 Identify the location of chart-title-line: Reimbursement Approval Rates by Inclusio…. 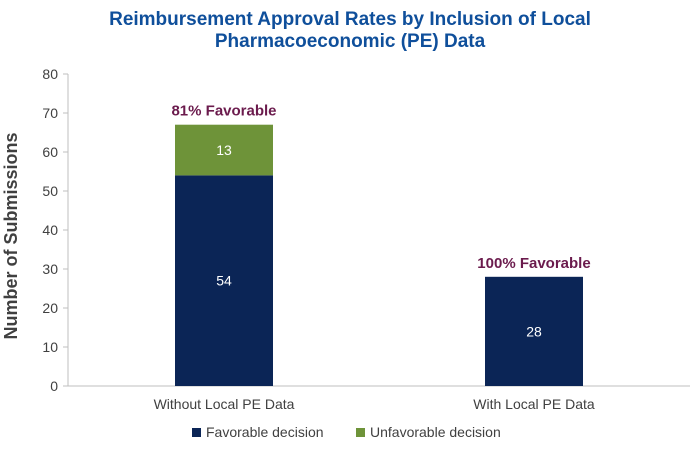
(350, 19).